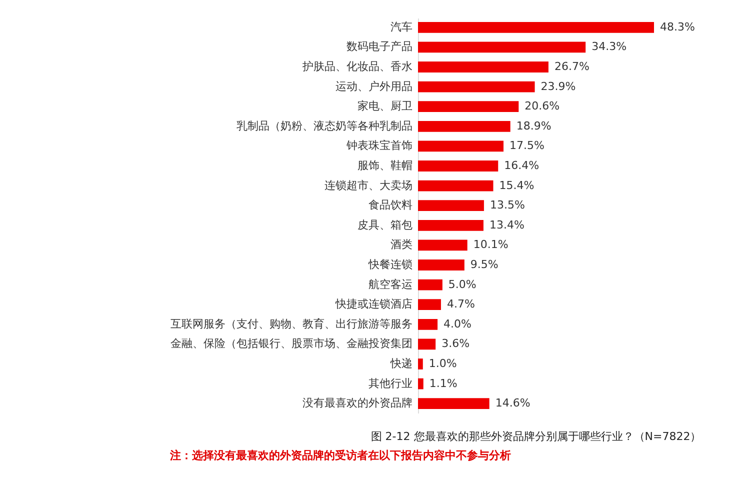 Image resolution: width=750 pixels, height=495 pixels. Describe the element at coordinates (536, 436) in the screenshot. I see `text: 图 2-12 您最喜欢的那些外资品牌分别属于哪些行业？（N=7822）` at that location.